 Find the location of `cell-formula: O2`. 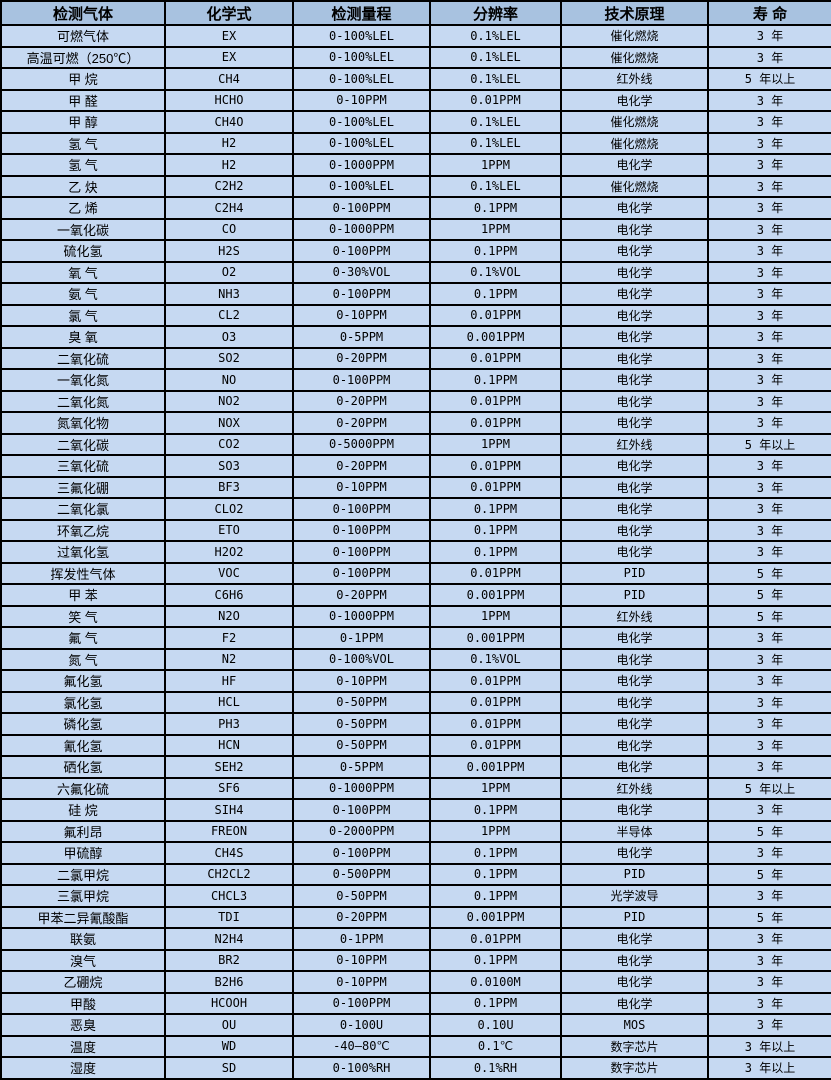

cell-formula: O2 is located at coordinates (229, 272).